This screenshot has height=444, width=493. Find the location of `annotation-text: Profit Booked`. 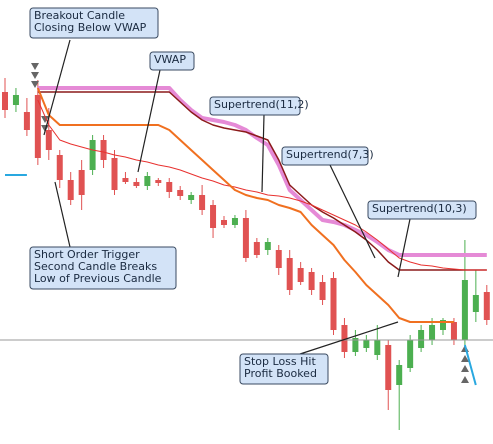

annotation-text: Profit Booked is located at coordinates (280, 373).